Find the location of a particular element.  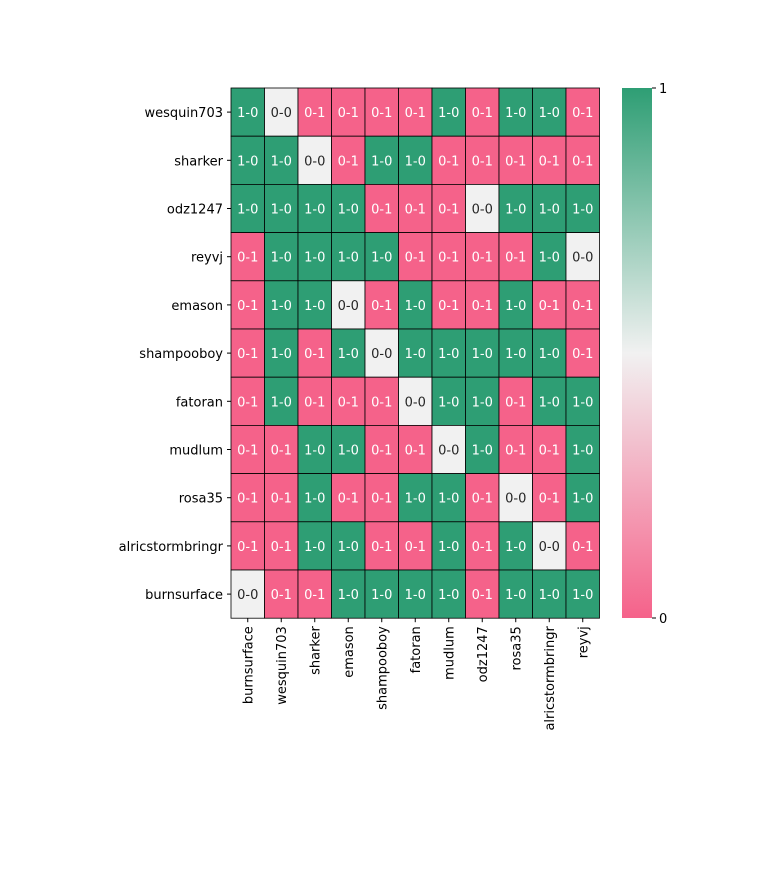

row-label: shampooboy is located at coordinates (181, 354).